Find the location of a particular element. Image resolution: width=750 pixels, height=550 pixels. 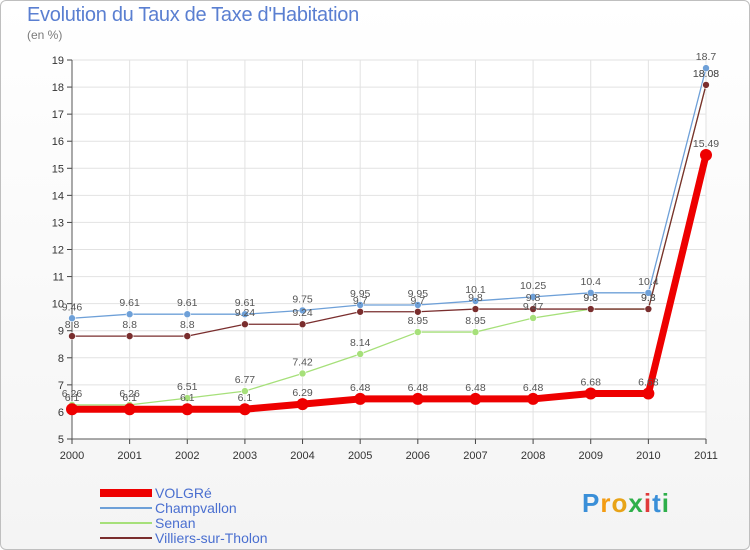

legend-item-volgre: VOLGRé is located at coordinates (210, 493).